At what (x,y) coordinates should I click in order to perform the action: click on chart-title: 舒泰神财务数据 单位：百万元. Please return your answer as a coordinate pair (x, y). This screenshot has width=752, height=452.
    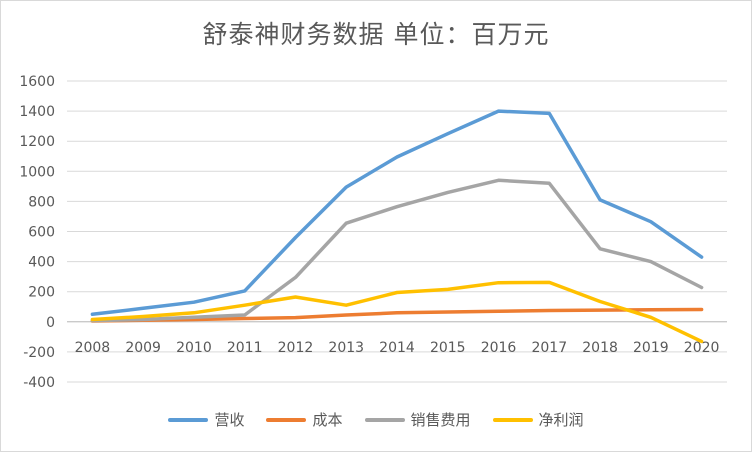
    Looking at the image, I should click on (376, 34).